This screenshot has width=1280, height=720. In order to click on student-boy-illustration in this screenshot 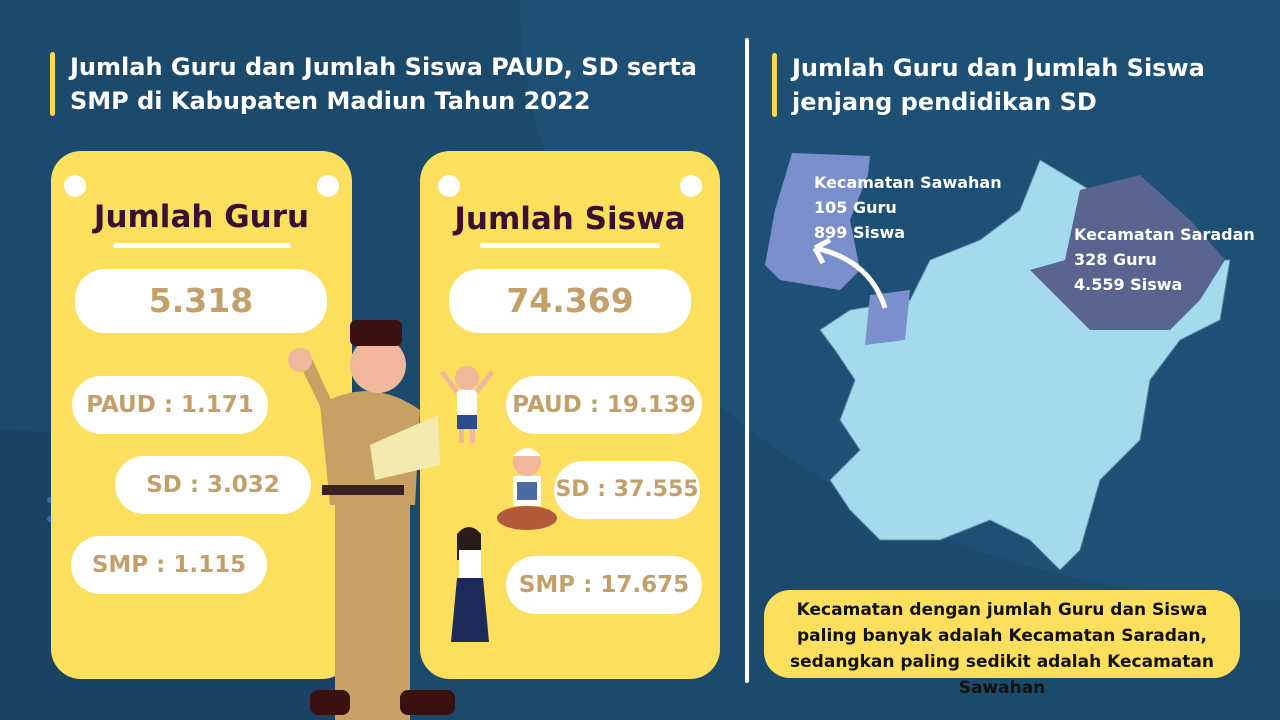, I will do `click(467, 404)`.